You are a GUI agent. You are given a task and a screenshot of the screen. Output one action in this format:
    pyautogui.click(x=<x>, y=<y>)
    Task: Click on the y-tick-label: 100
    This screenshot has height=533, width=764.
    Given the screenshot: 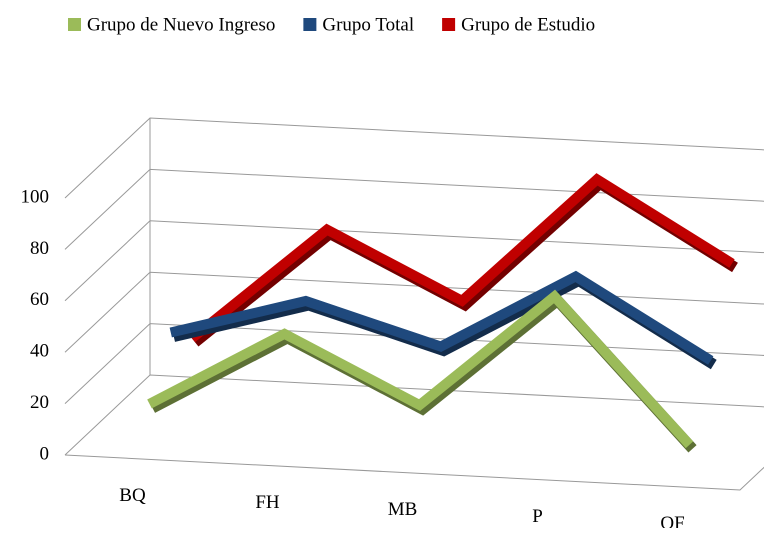 What is the action you would take?
    pyautogui.click(x=35, y=196)
    